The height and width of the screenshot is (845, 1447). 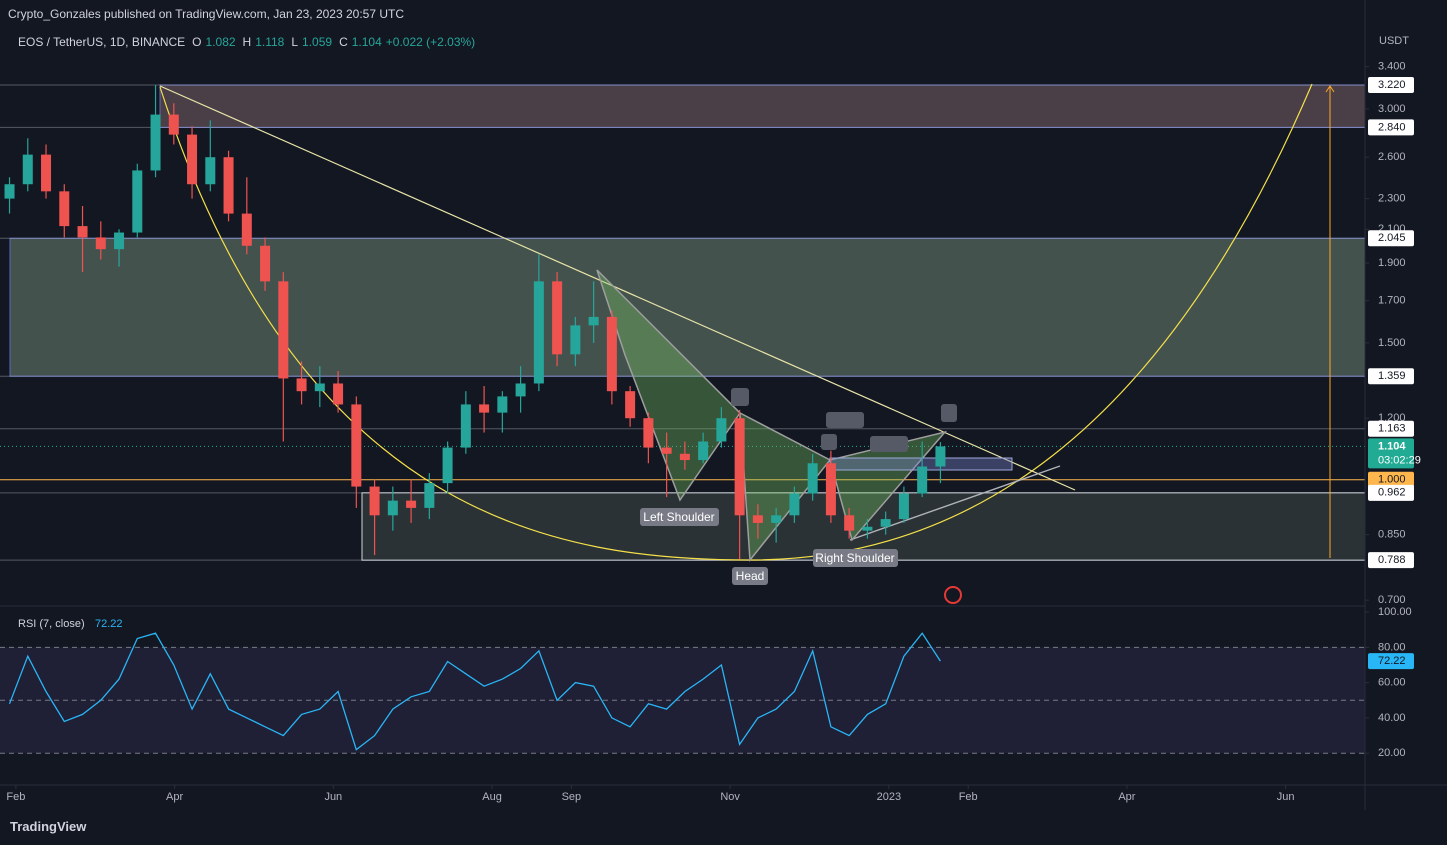 I want to click on ohlc-value: 1.118, so click(x=270, y=42).